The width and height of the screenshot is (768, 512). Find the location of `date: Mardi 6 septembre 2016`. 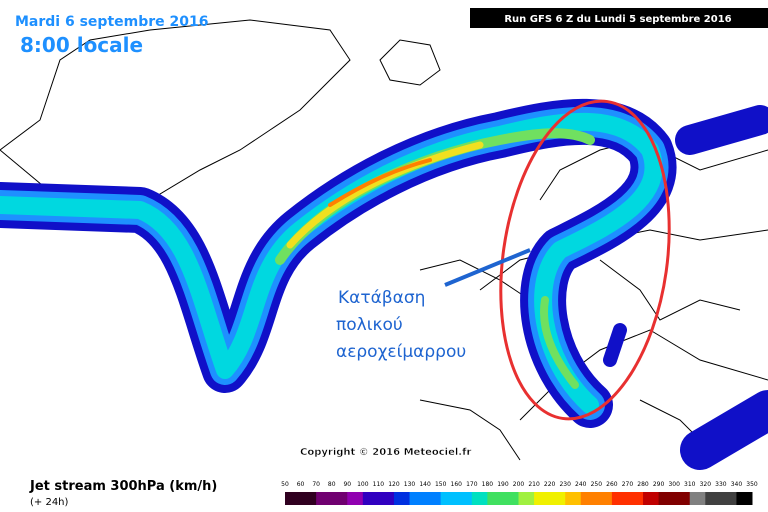

date: Mardi 6 septembre 2016 is located at coordinates (111, 22).